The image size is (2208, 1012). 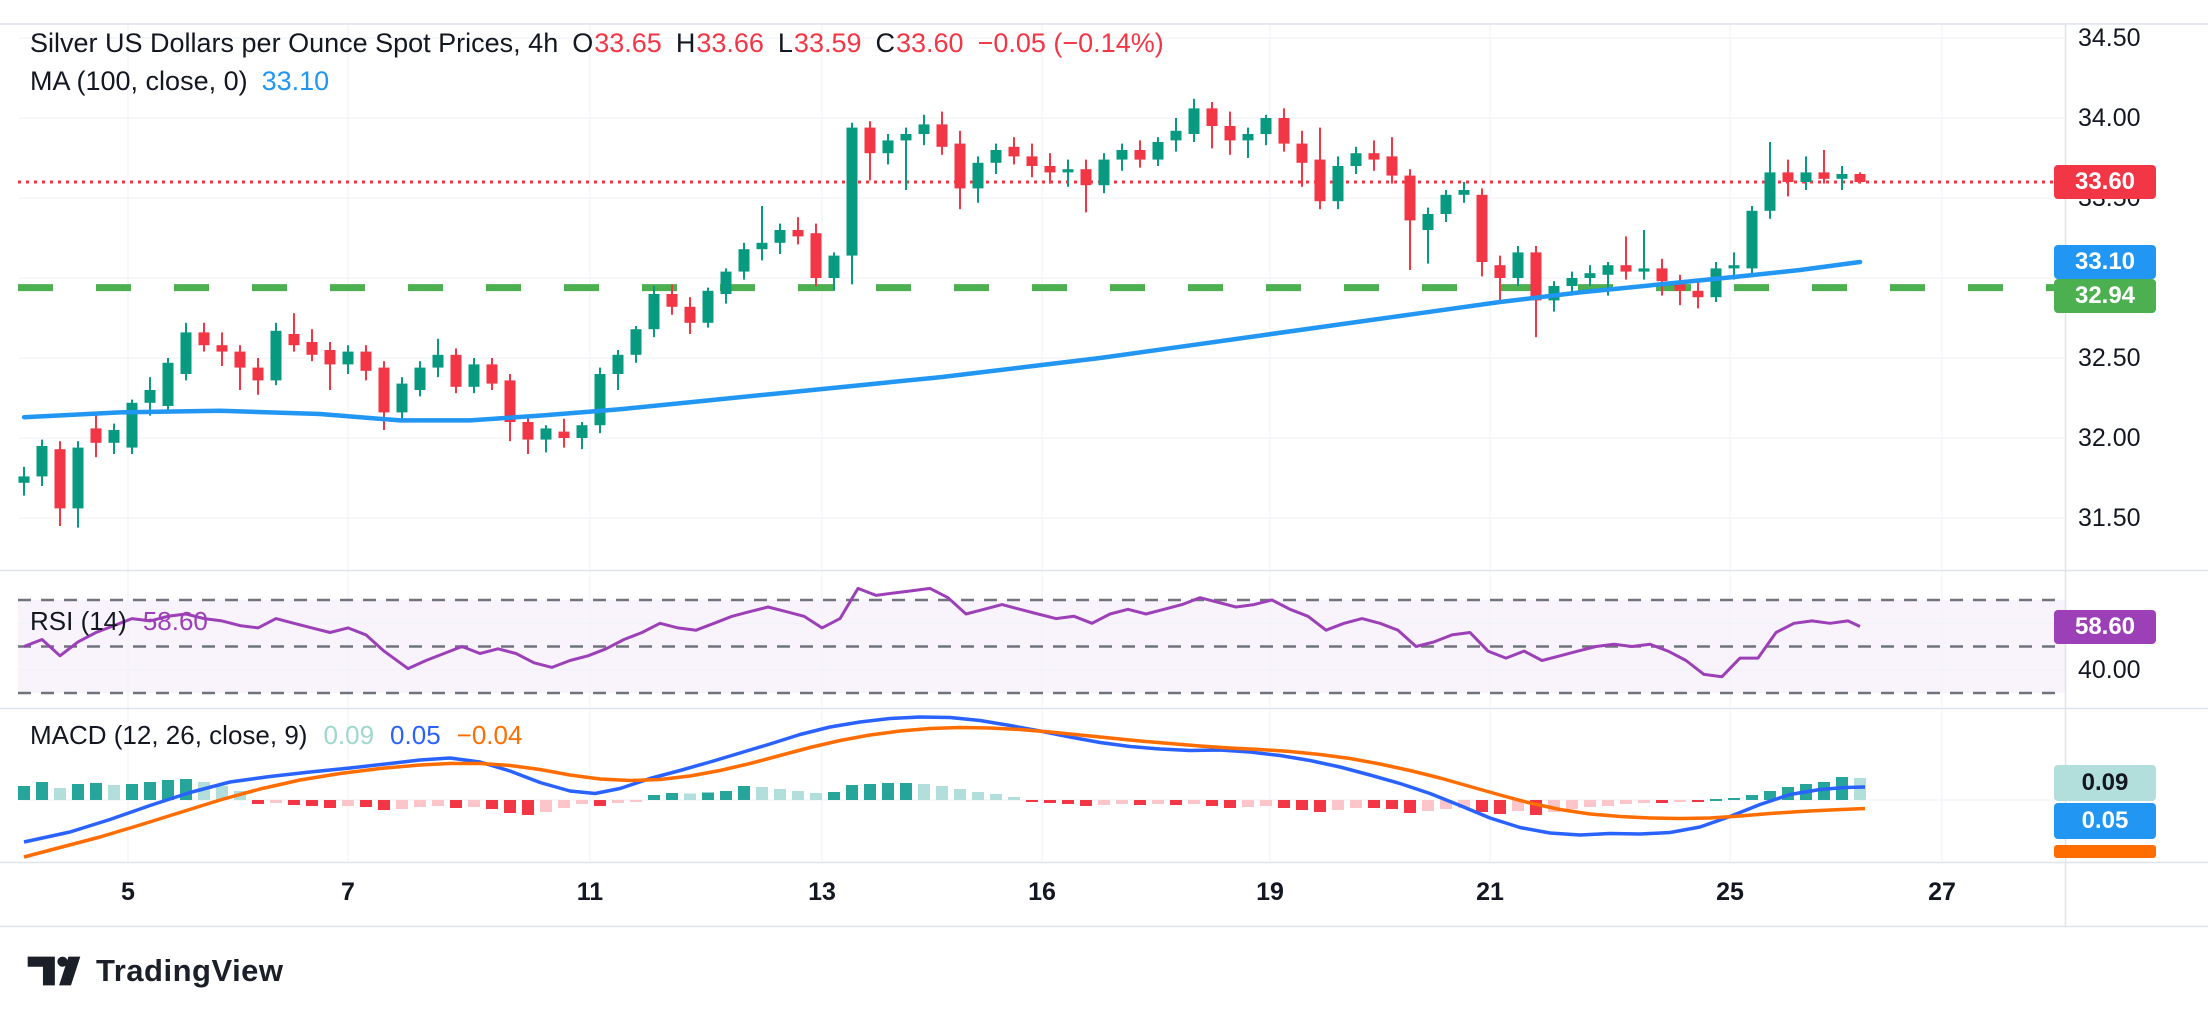 I want to click on rsi-line, so click(x=942, y=632).